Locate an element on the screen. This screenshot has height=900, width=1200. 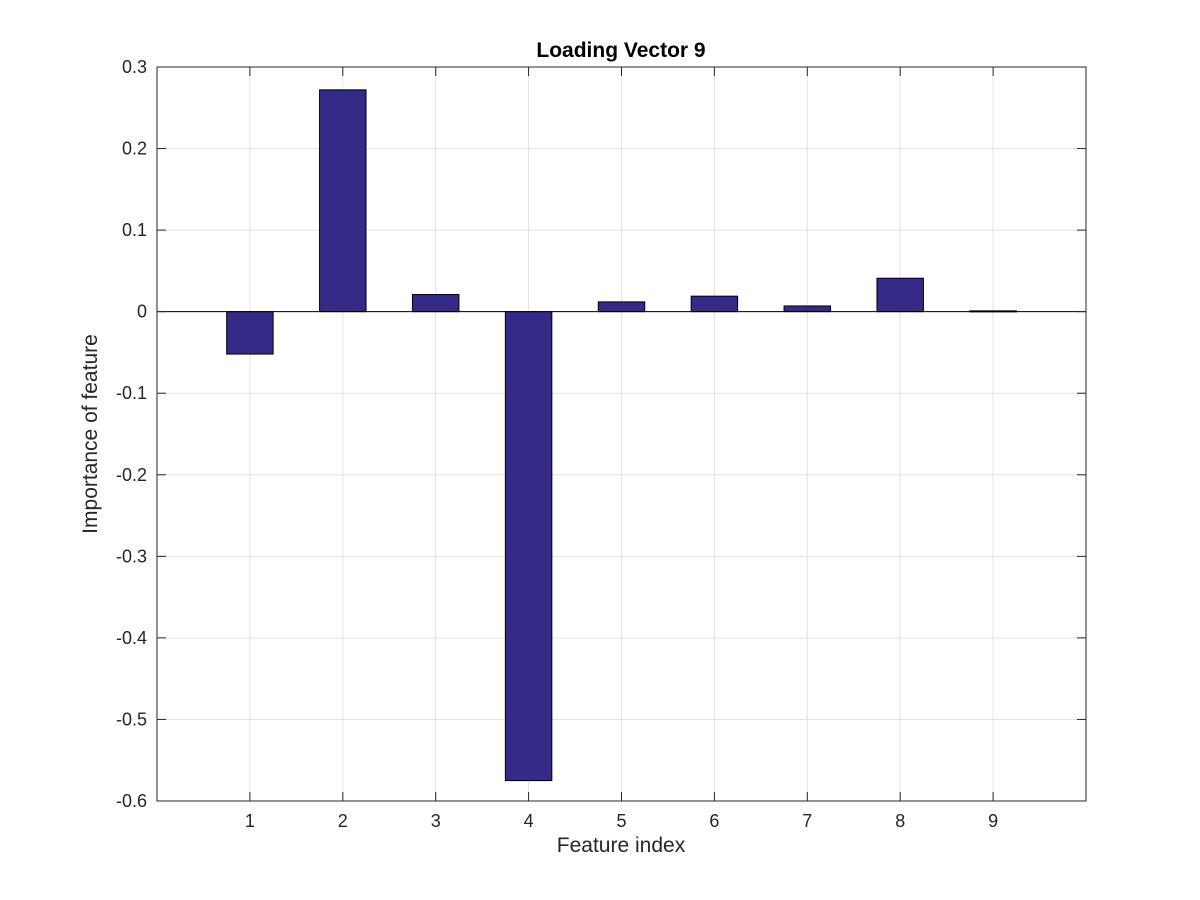
x-tick-label: 5 is located at coordinates (621, 821).